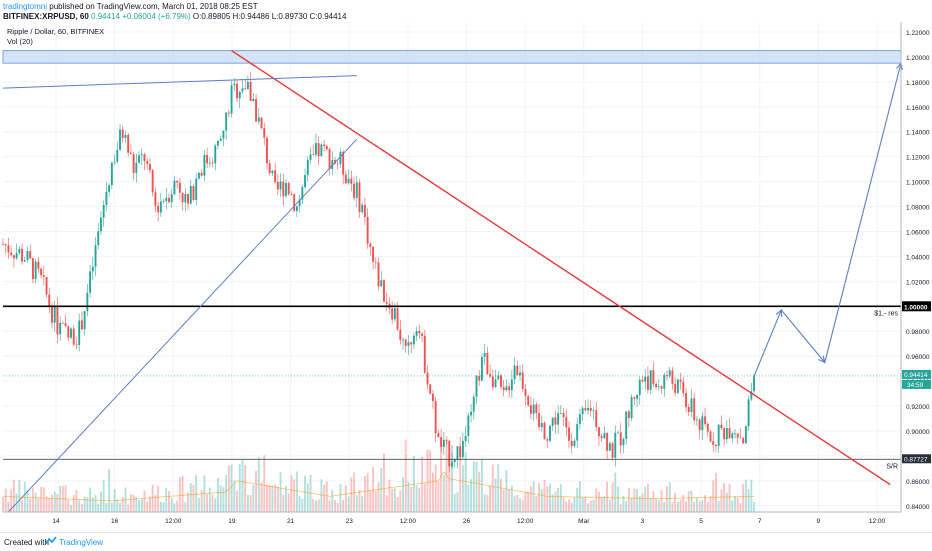 This screenshot has height=551, width=932. What do you see at coordinates (25, 6) in the screenshot?
I see `author-link: tradingtomni` at bounding box center [25, 6].